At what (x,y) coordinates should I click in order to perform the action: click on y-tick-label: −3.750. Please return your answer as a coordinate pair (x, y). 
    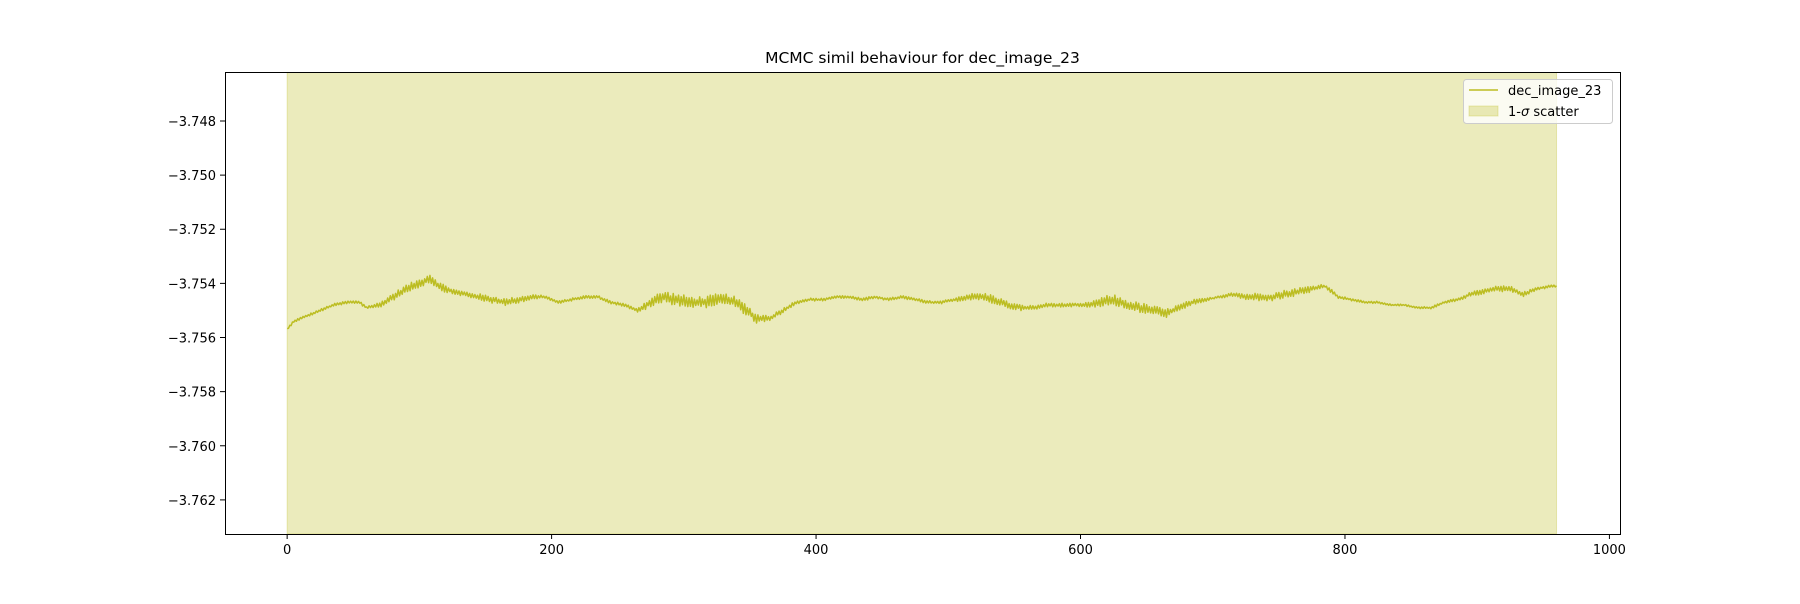
    Looking at the image, I should click on (192, 176).